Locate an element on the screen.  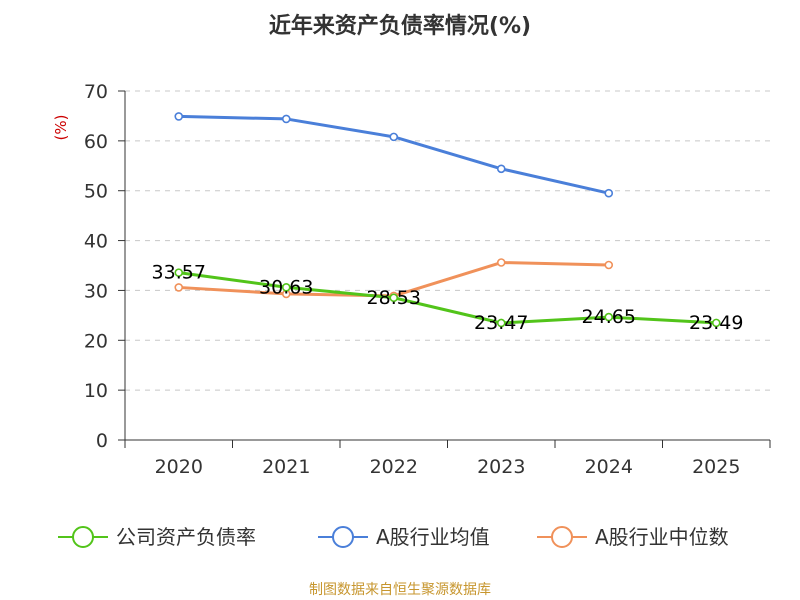
data-label: 23.47 is located at coordinates (501, 323).